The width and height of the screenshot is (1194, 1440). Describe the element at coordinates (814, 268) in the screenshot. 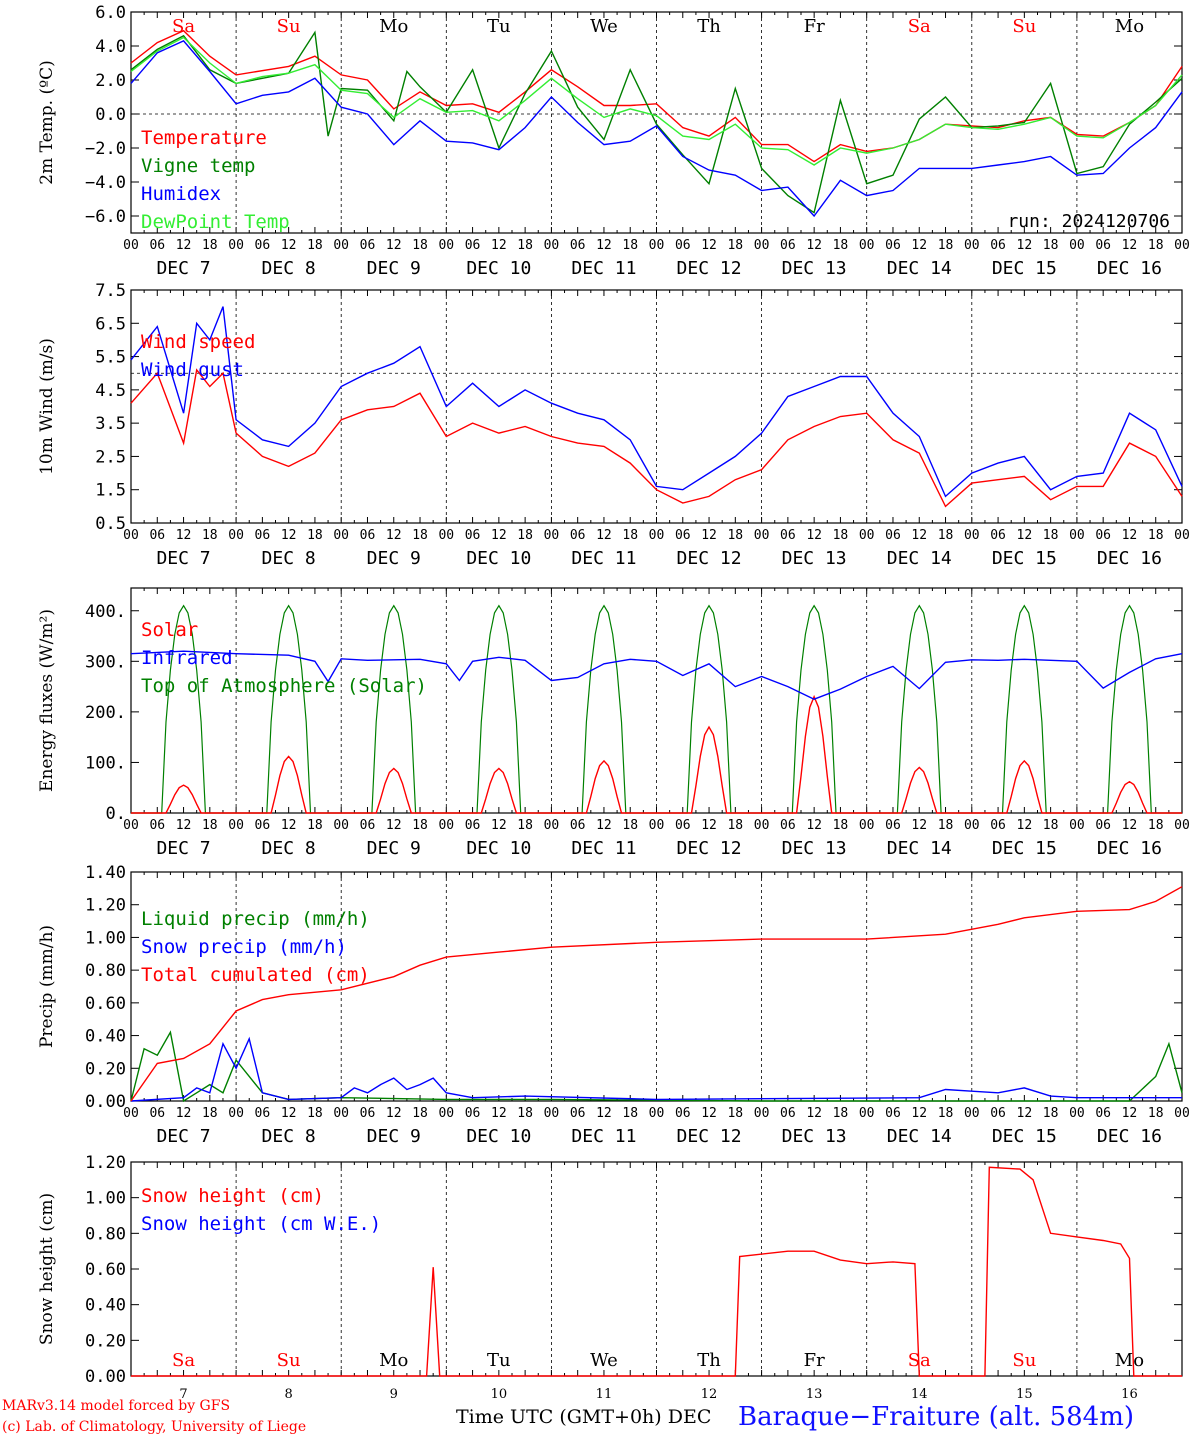

I see `day-label: DEC 13` at that location.